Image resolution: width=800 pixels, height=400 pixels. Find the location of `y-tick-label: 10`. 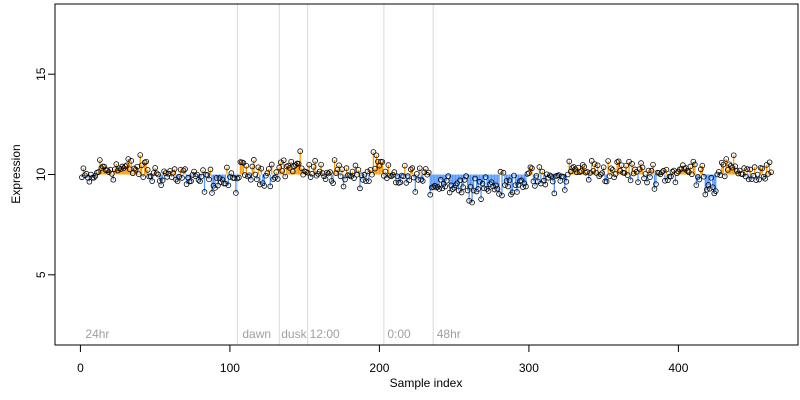

y-tick-label: 10 is located at coordinates (41, 175).